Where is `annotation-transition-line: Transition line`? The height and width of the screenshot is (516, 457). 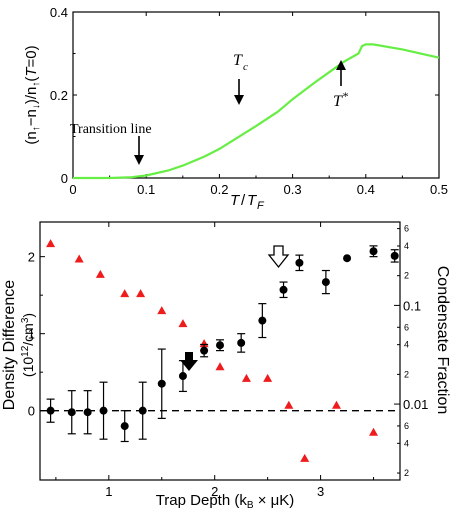 annotation-transition-line: Transition line is located at coordinates (111, 129).